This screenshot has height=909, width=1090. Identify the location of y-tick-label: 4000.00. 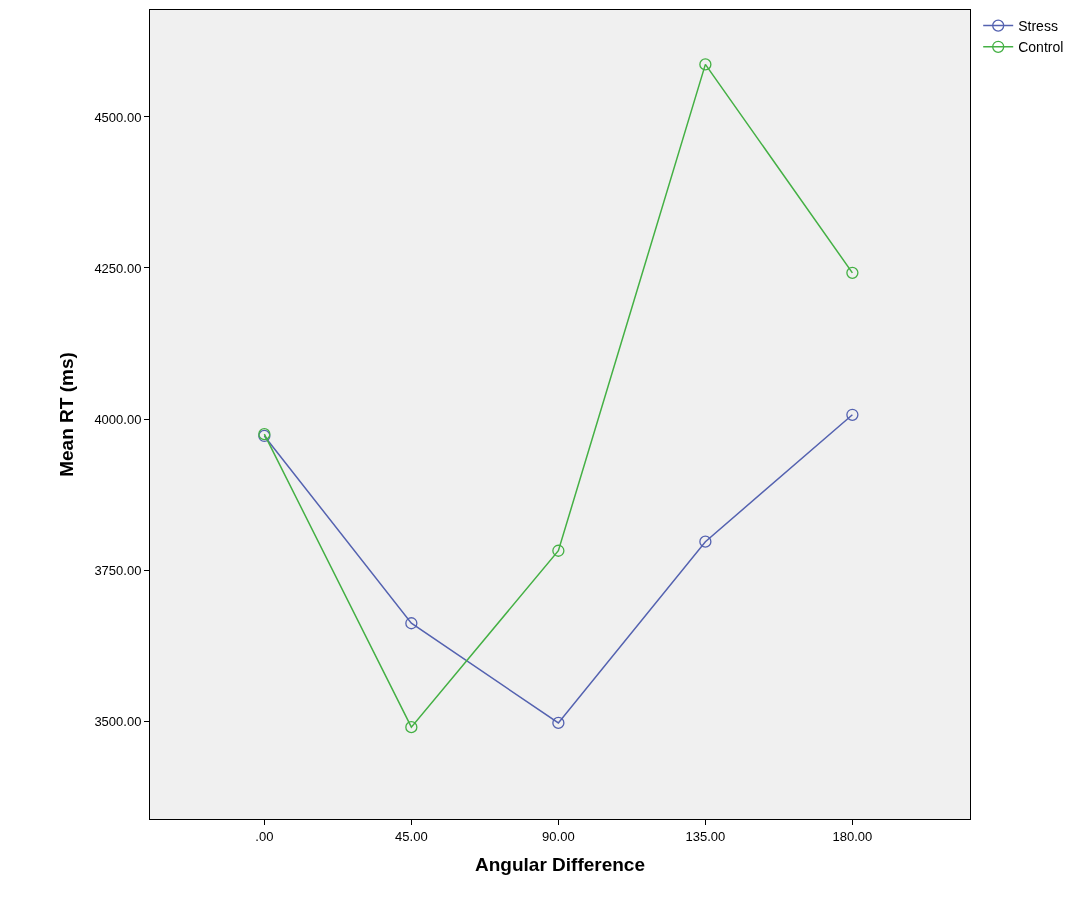
(118, 419).